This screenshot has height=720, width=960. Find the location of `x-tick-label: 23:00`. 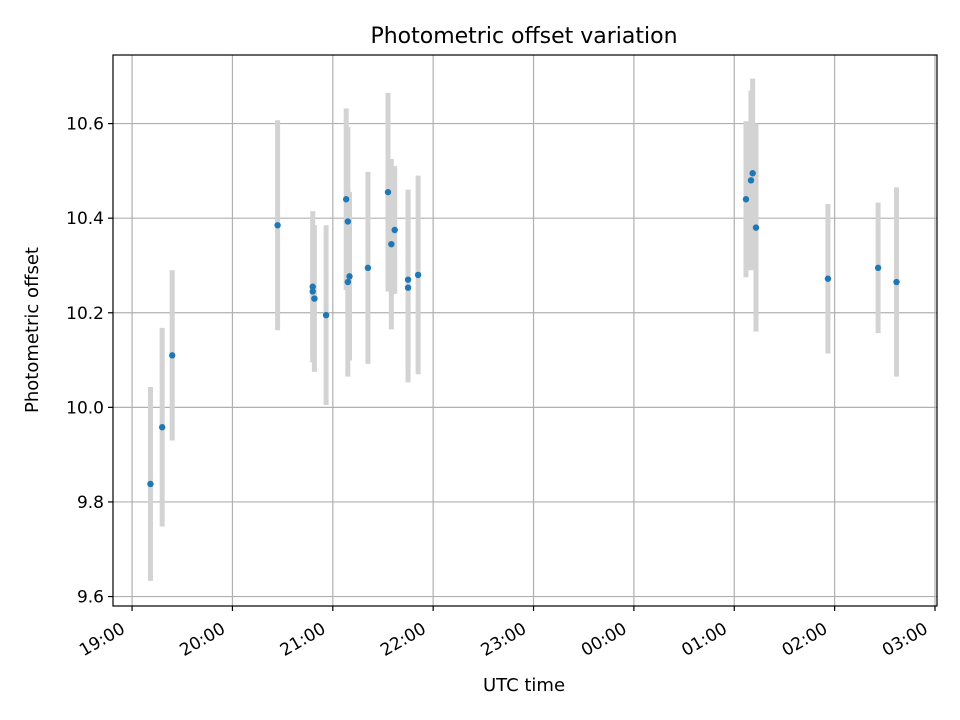

x-tick-label: 23:00 is located at coordinates (504, 640).